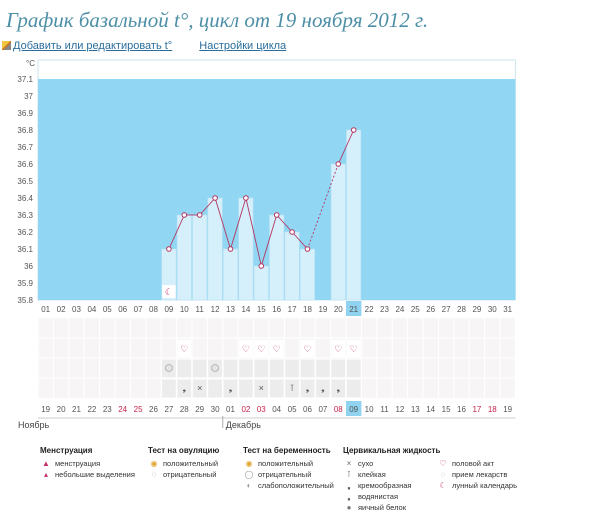 The image size is (600, 520). I want to click on day-number-label: 01, so click(45, 309).